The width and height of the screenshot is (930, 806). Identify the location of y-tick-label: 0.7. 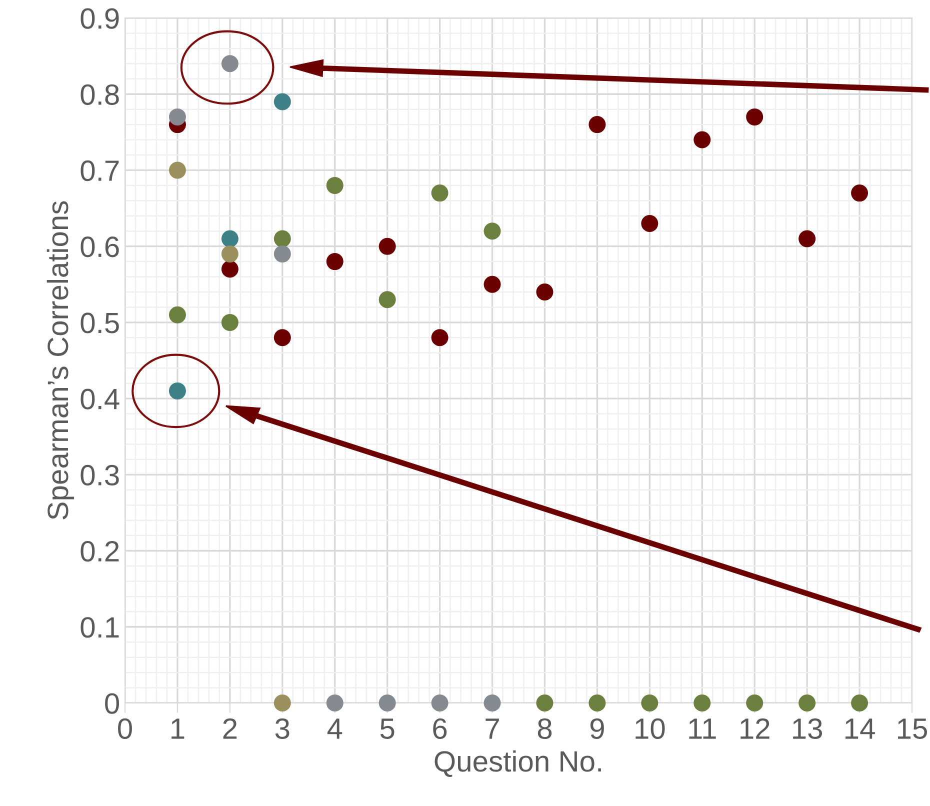
(99, 171).